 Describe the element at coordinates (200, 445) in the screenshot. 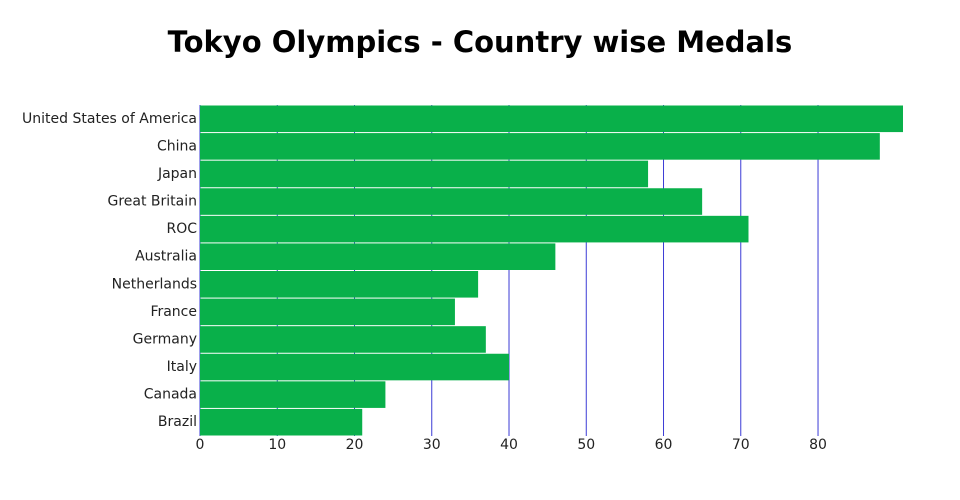

I see `x-tick-label: 0` at that location.